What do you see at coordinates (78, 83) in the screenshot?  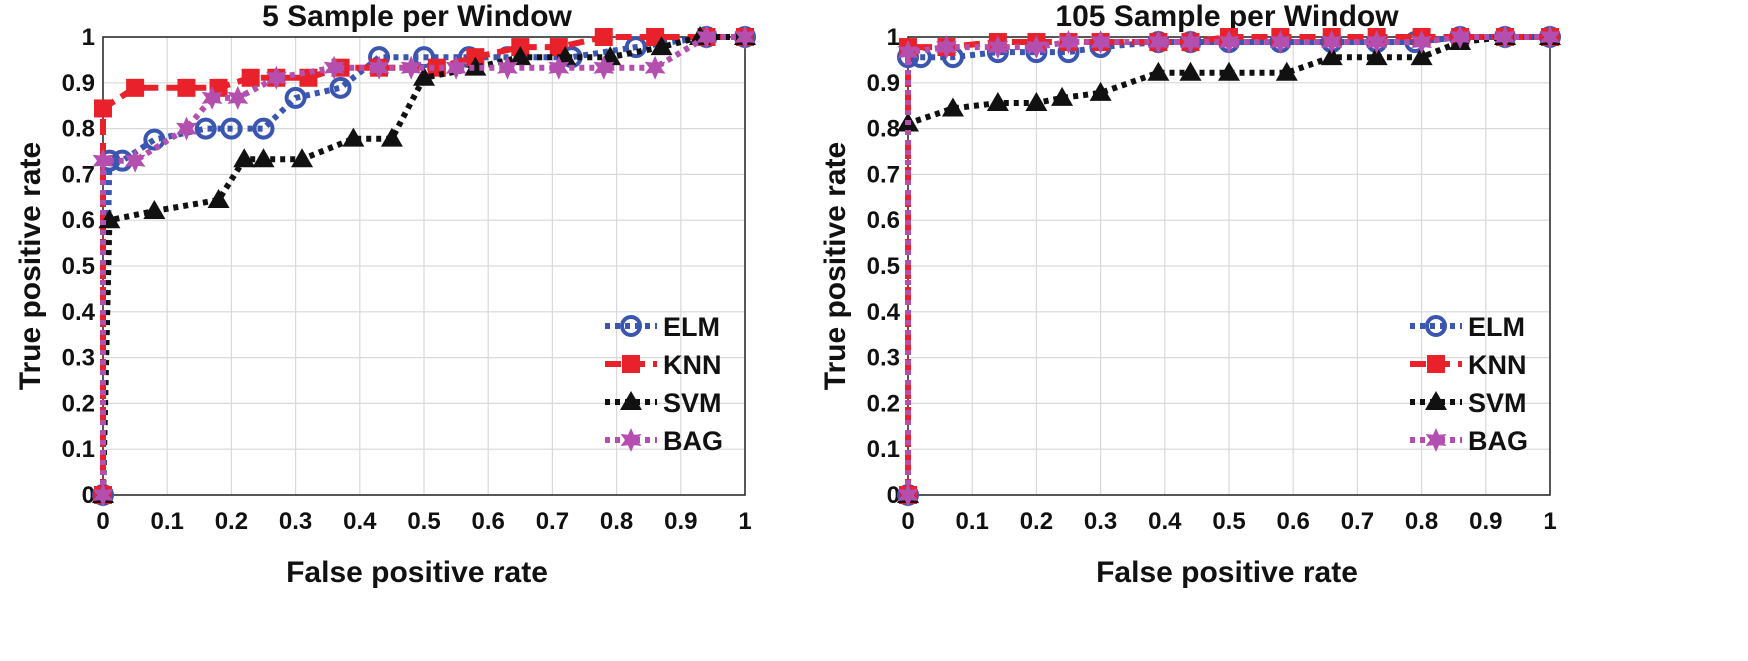 I see `y-tick-label: 0.9` at bounding box center [78, 83].